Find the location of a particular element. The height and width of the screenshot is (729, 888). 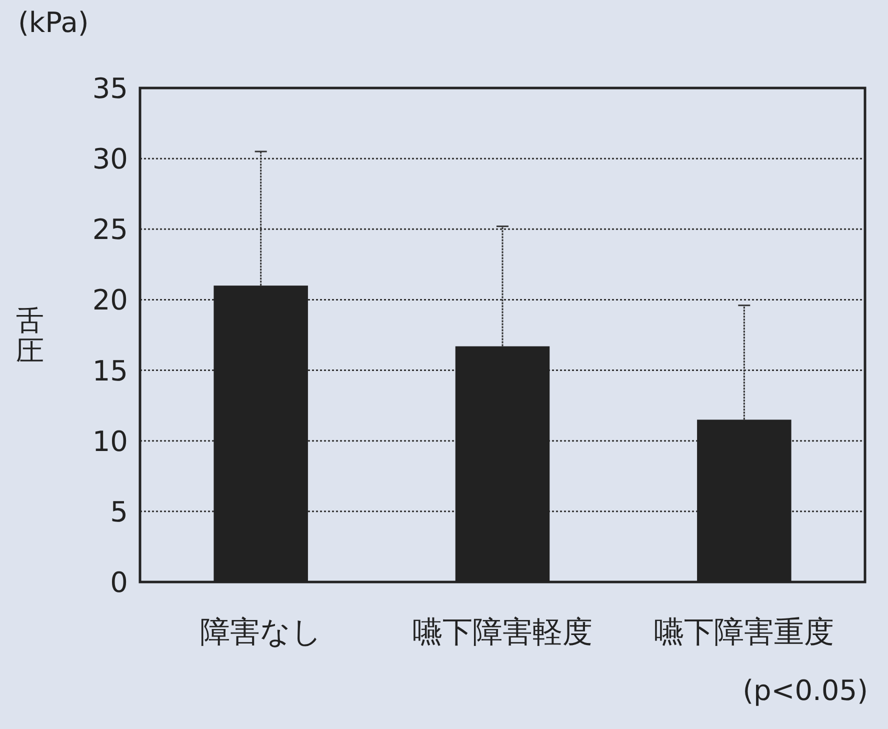

y-tick-label: 0 is located at coordinates (119, 582).